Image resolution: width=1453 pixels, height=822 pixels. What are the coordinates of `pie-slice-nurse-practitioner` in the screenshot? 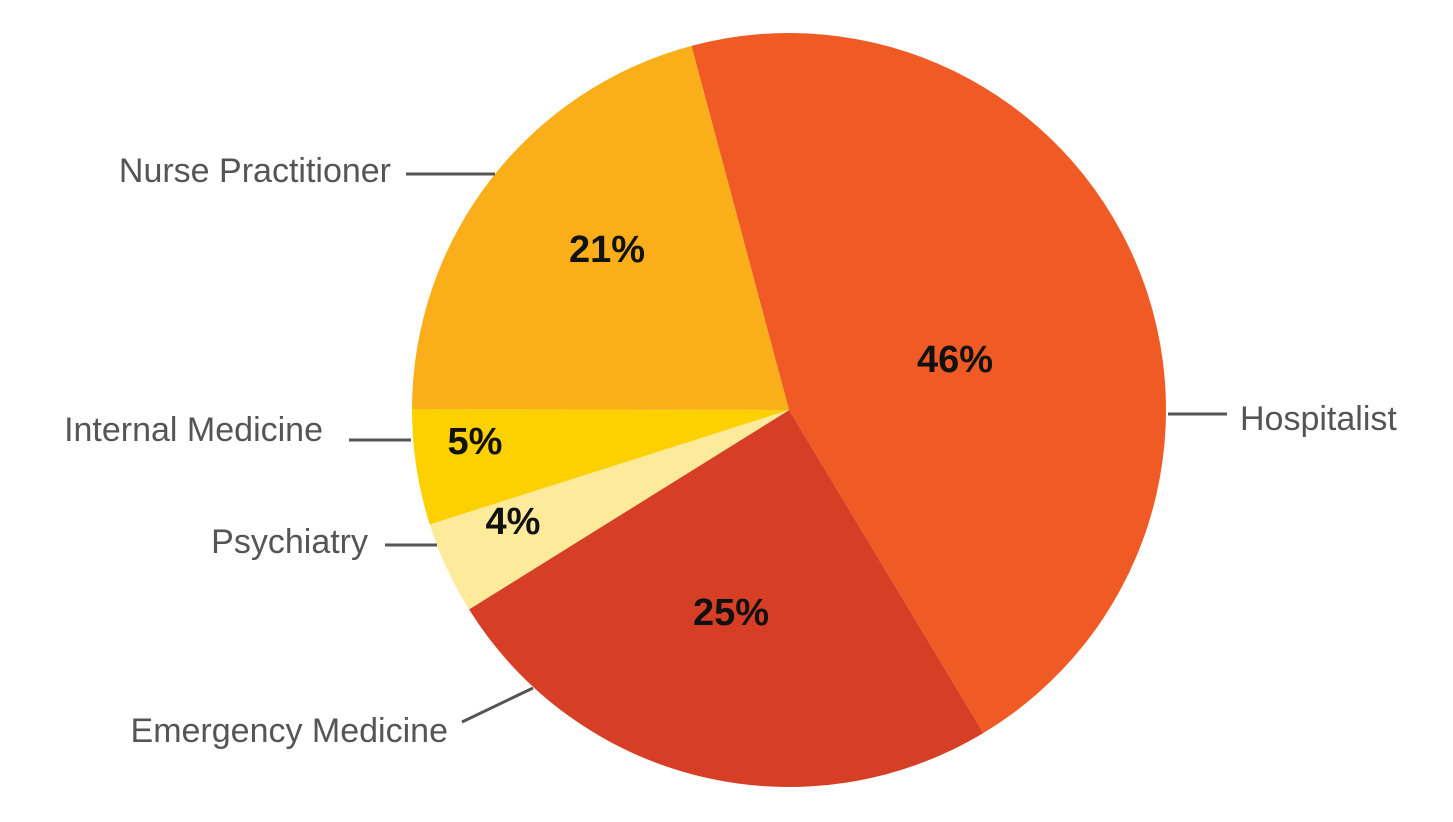 It's located at (600, 227).